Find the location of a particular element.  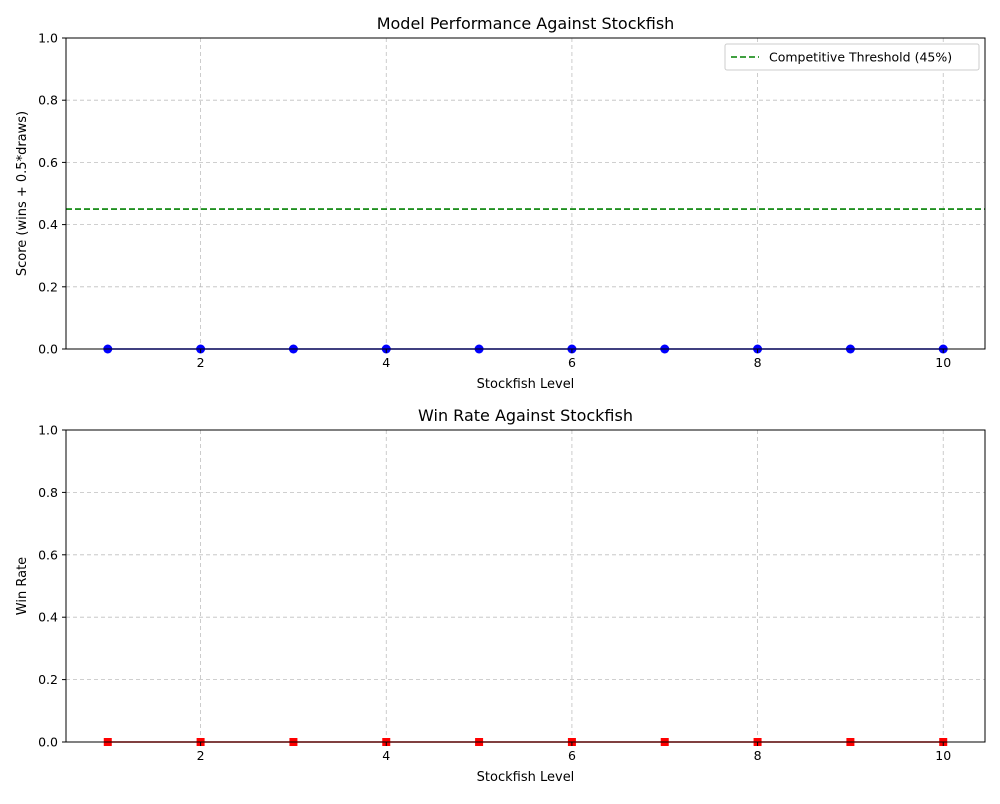

performance-x-tick-label-2: 6 is located at coordinates (572, 362).